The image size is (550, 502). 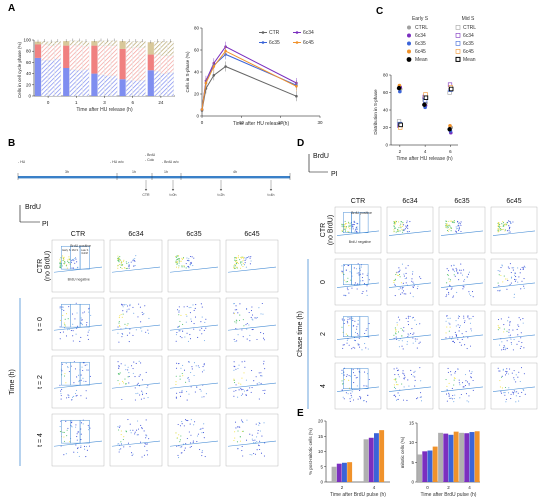 What do you see at coordinates (386, 92) in the screenshot?
I see `c-ytick-label: 60` at bounding box center [386, 92].